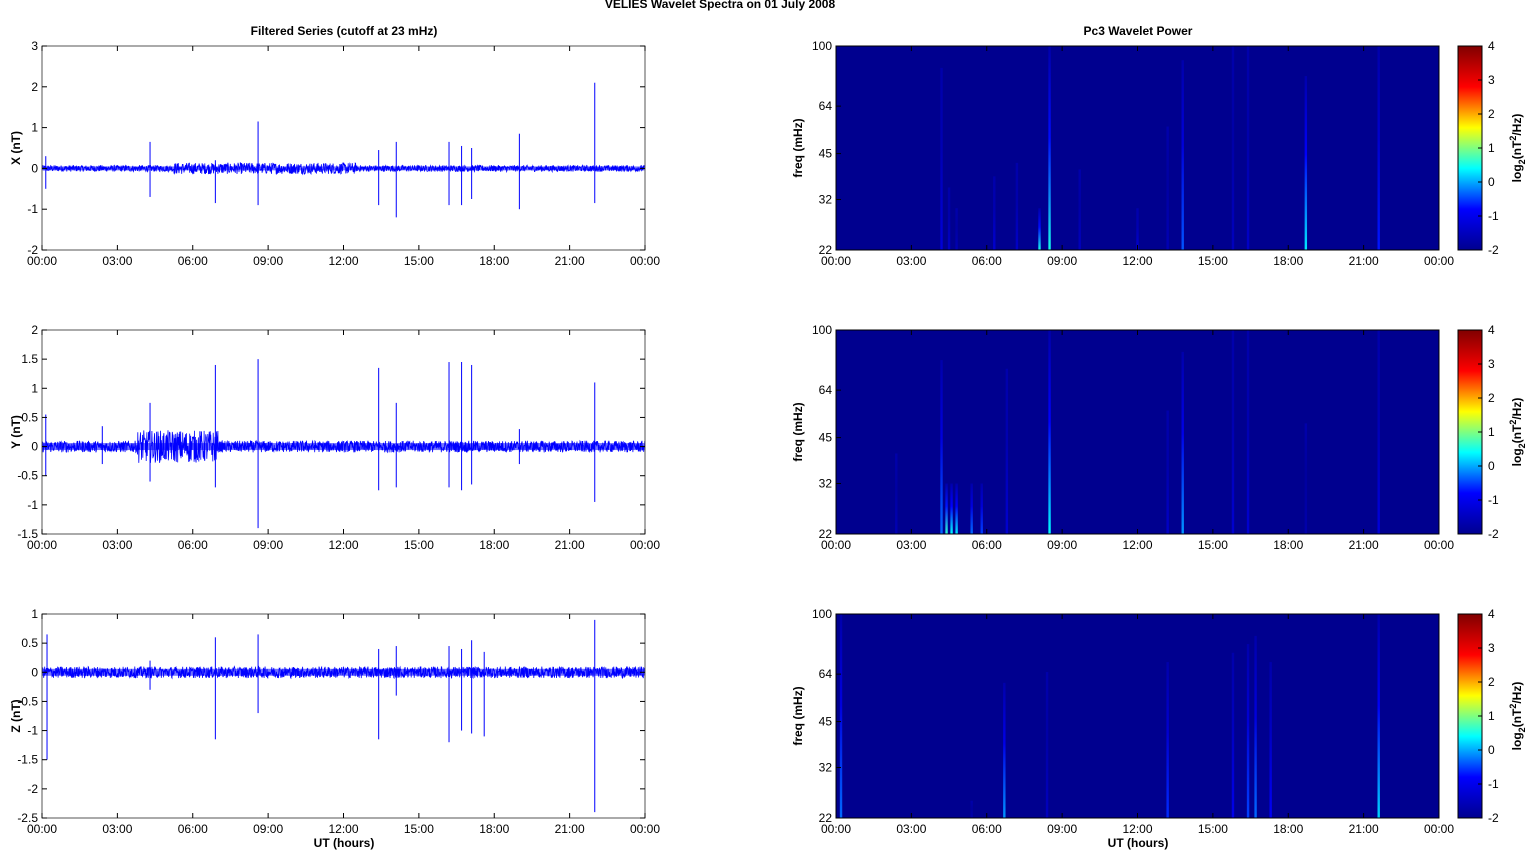 The height and width of the screenshot is (851, 1526). I want to click on wavelet-x-xtick-label: 09:00, so click(1062, 261).